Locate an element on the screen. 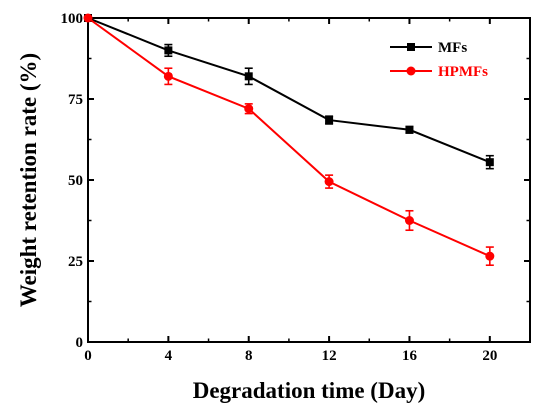  y-tick-label: 100 is located at coordinates (72, 19).